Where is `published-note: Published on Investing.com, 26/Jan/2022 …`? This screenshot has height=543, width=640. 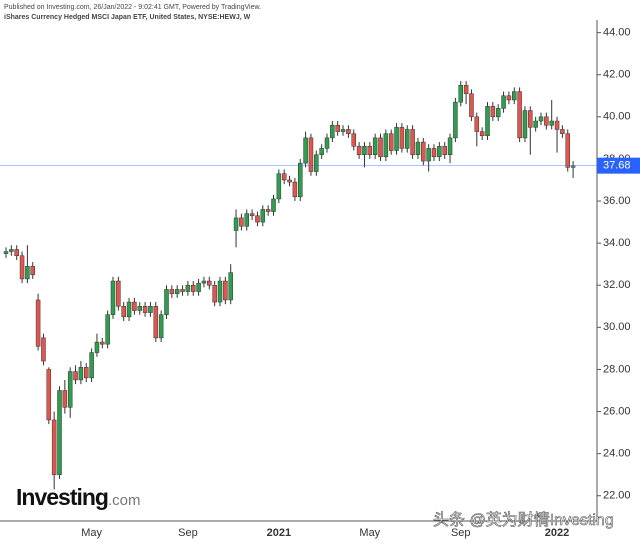
published-note: Published on Investing.com, 26/Jan/2022 … is located at coordinates (132, 7).